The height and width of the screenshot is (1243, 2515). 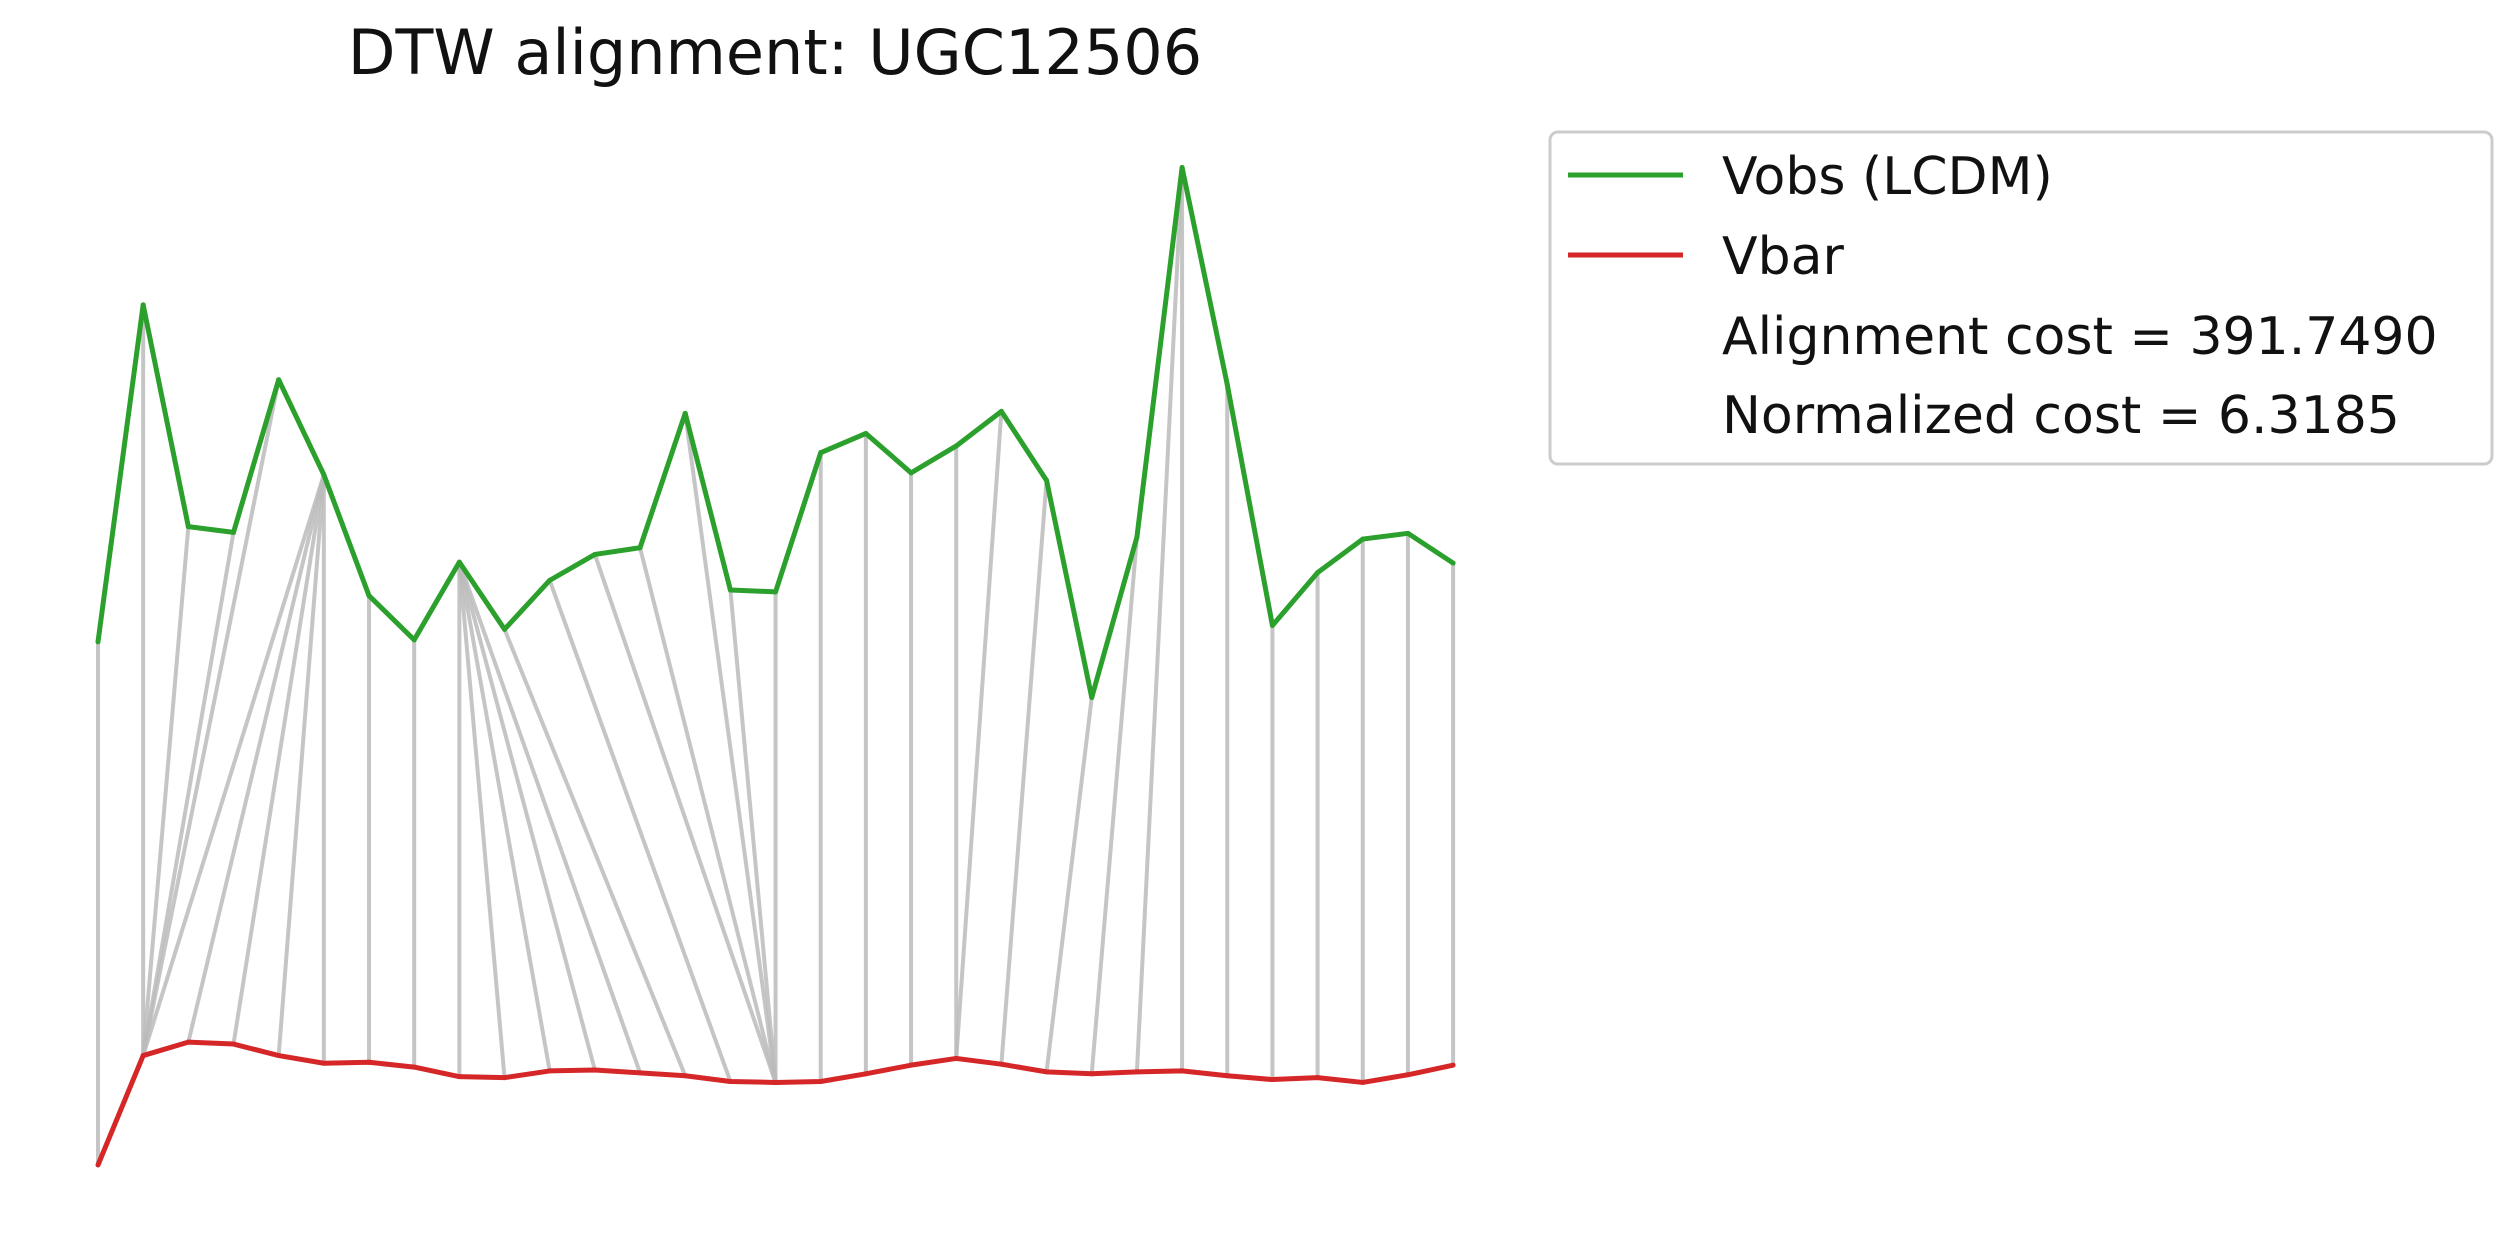 I want to click on legend-normalized-cost: Normalized cost = 6.3185, so click(x=2061, y=416).